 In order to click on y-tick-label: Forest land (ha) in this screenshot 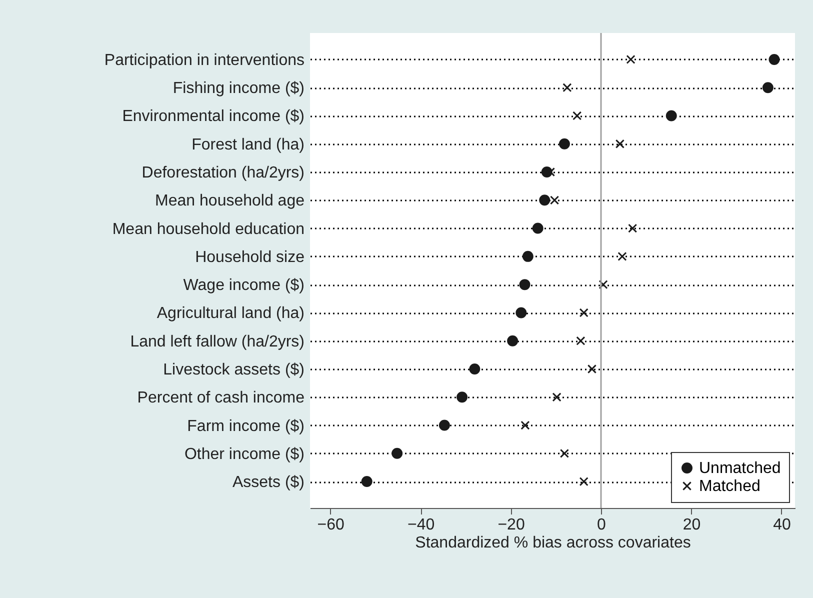, I will do `click(248, 145)`.